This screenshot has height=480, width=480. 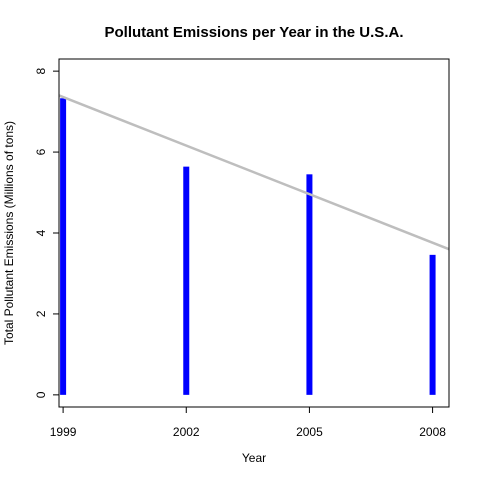 I want to click on y-axis: 0 2 4 6 8, so click(x=46, y=232).